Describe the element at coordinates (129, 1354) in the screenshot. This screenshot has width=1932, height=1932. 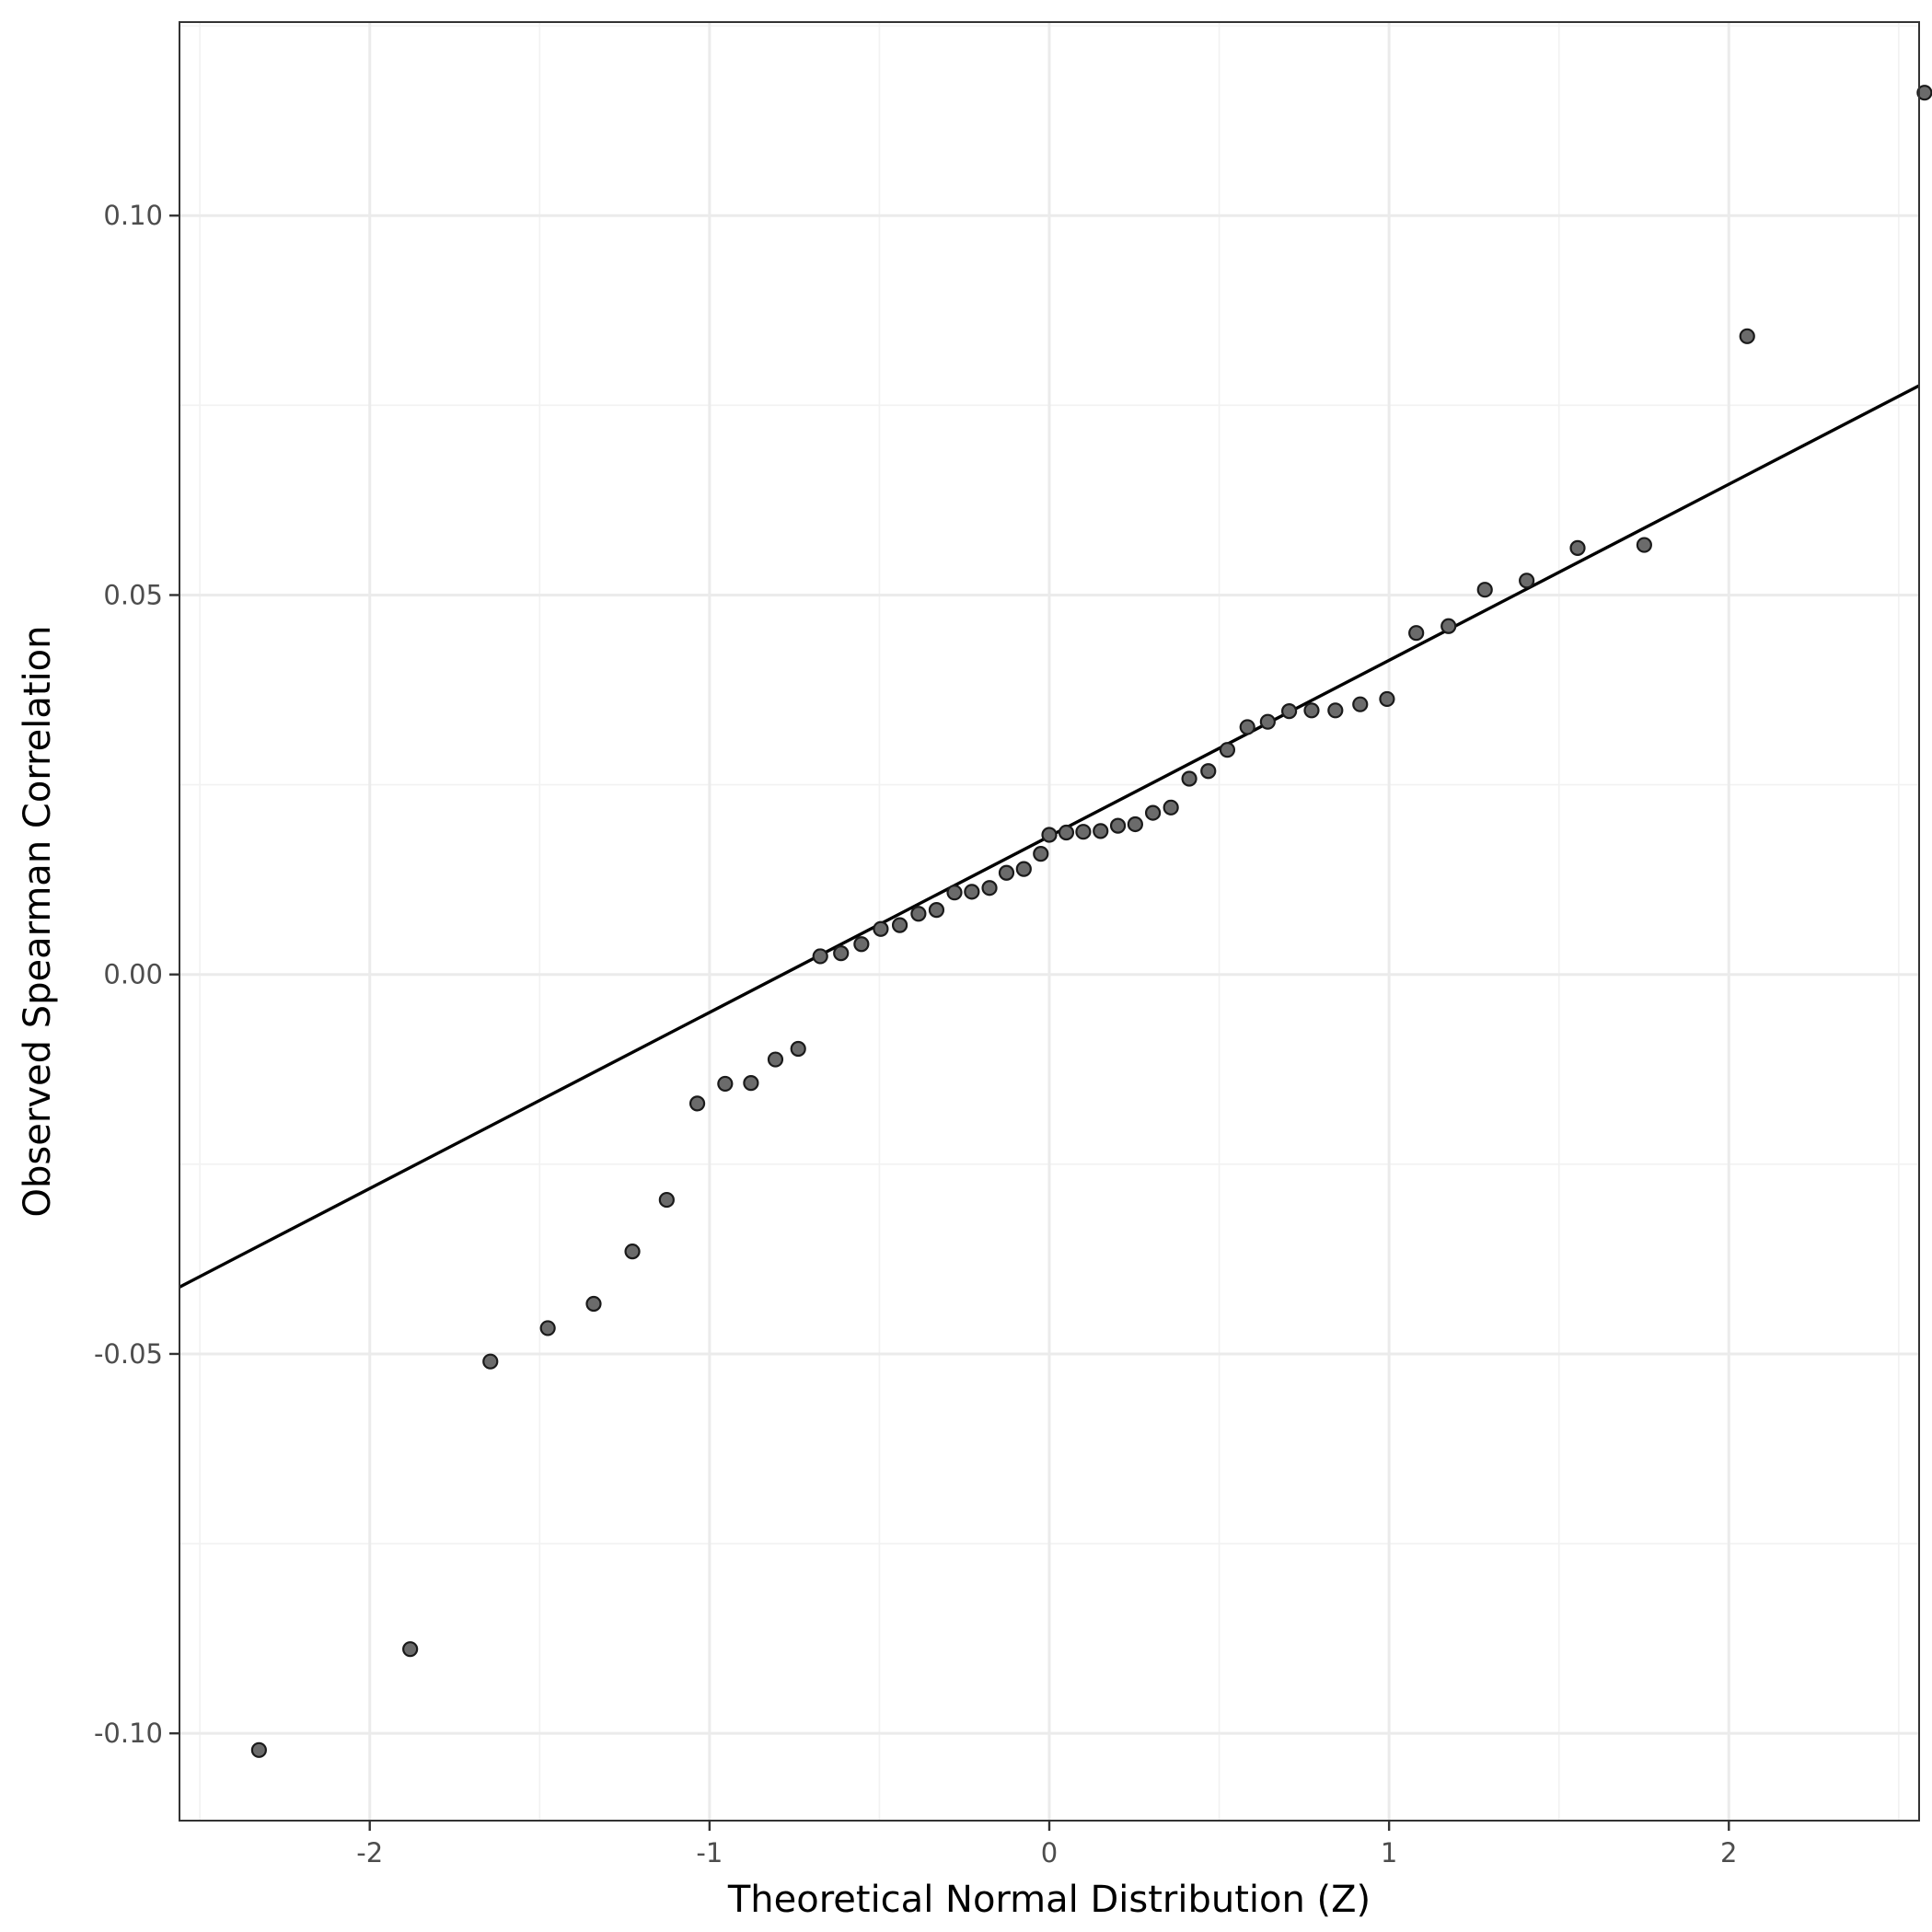
I see `y-tick-label: -0.05` at that location.